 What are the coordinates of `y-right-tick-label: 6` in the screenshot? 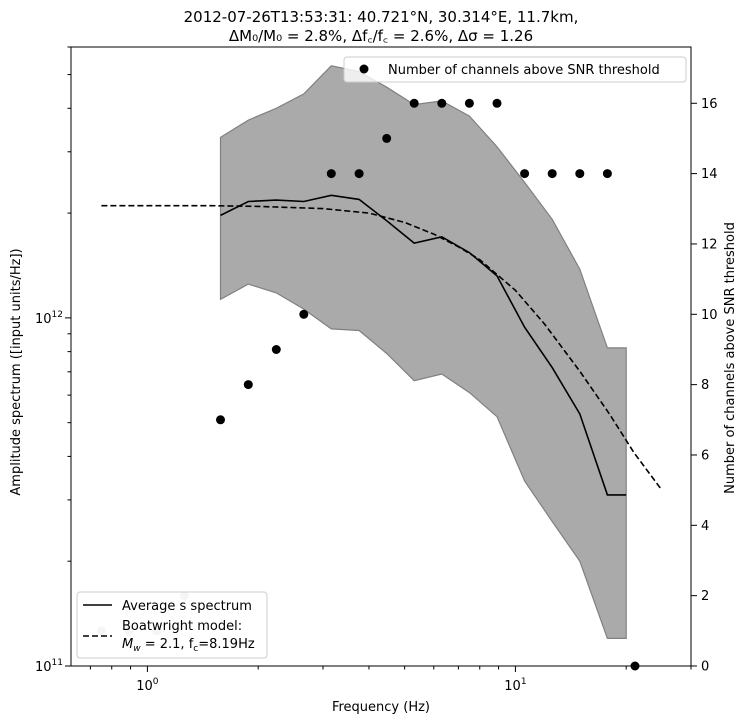 It's located at (705, 455).